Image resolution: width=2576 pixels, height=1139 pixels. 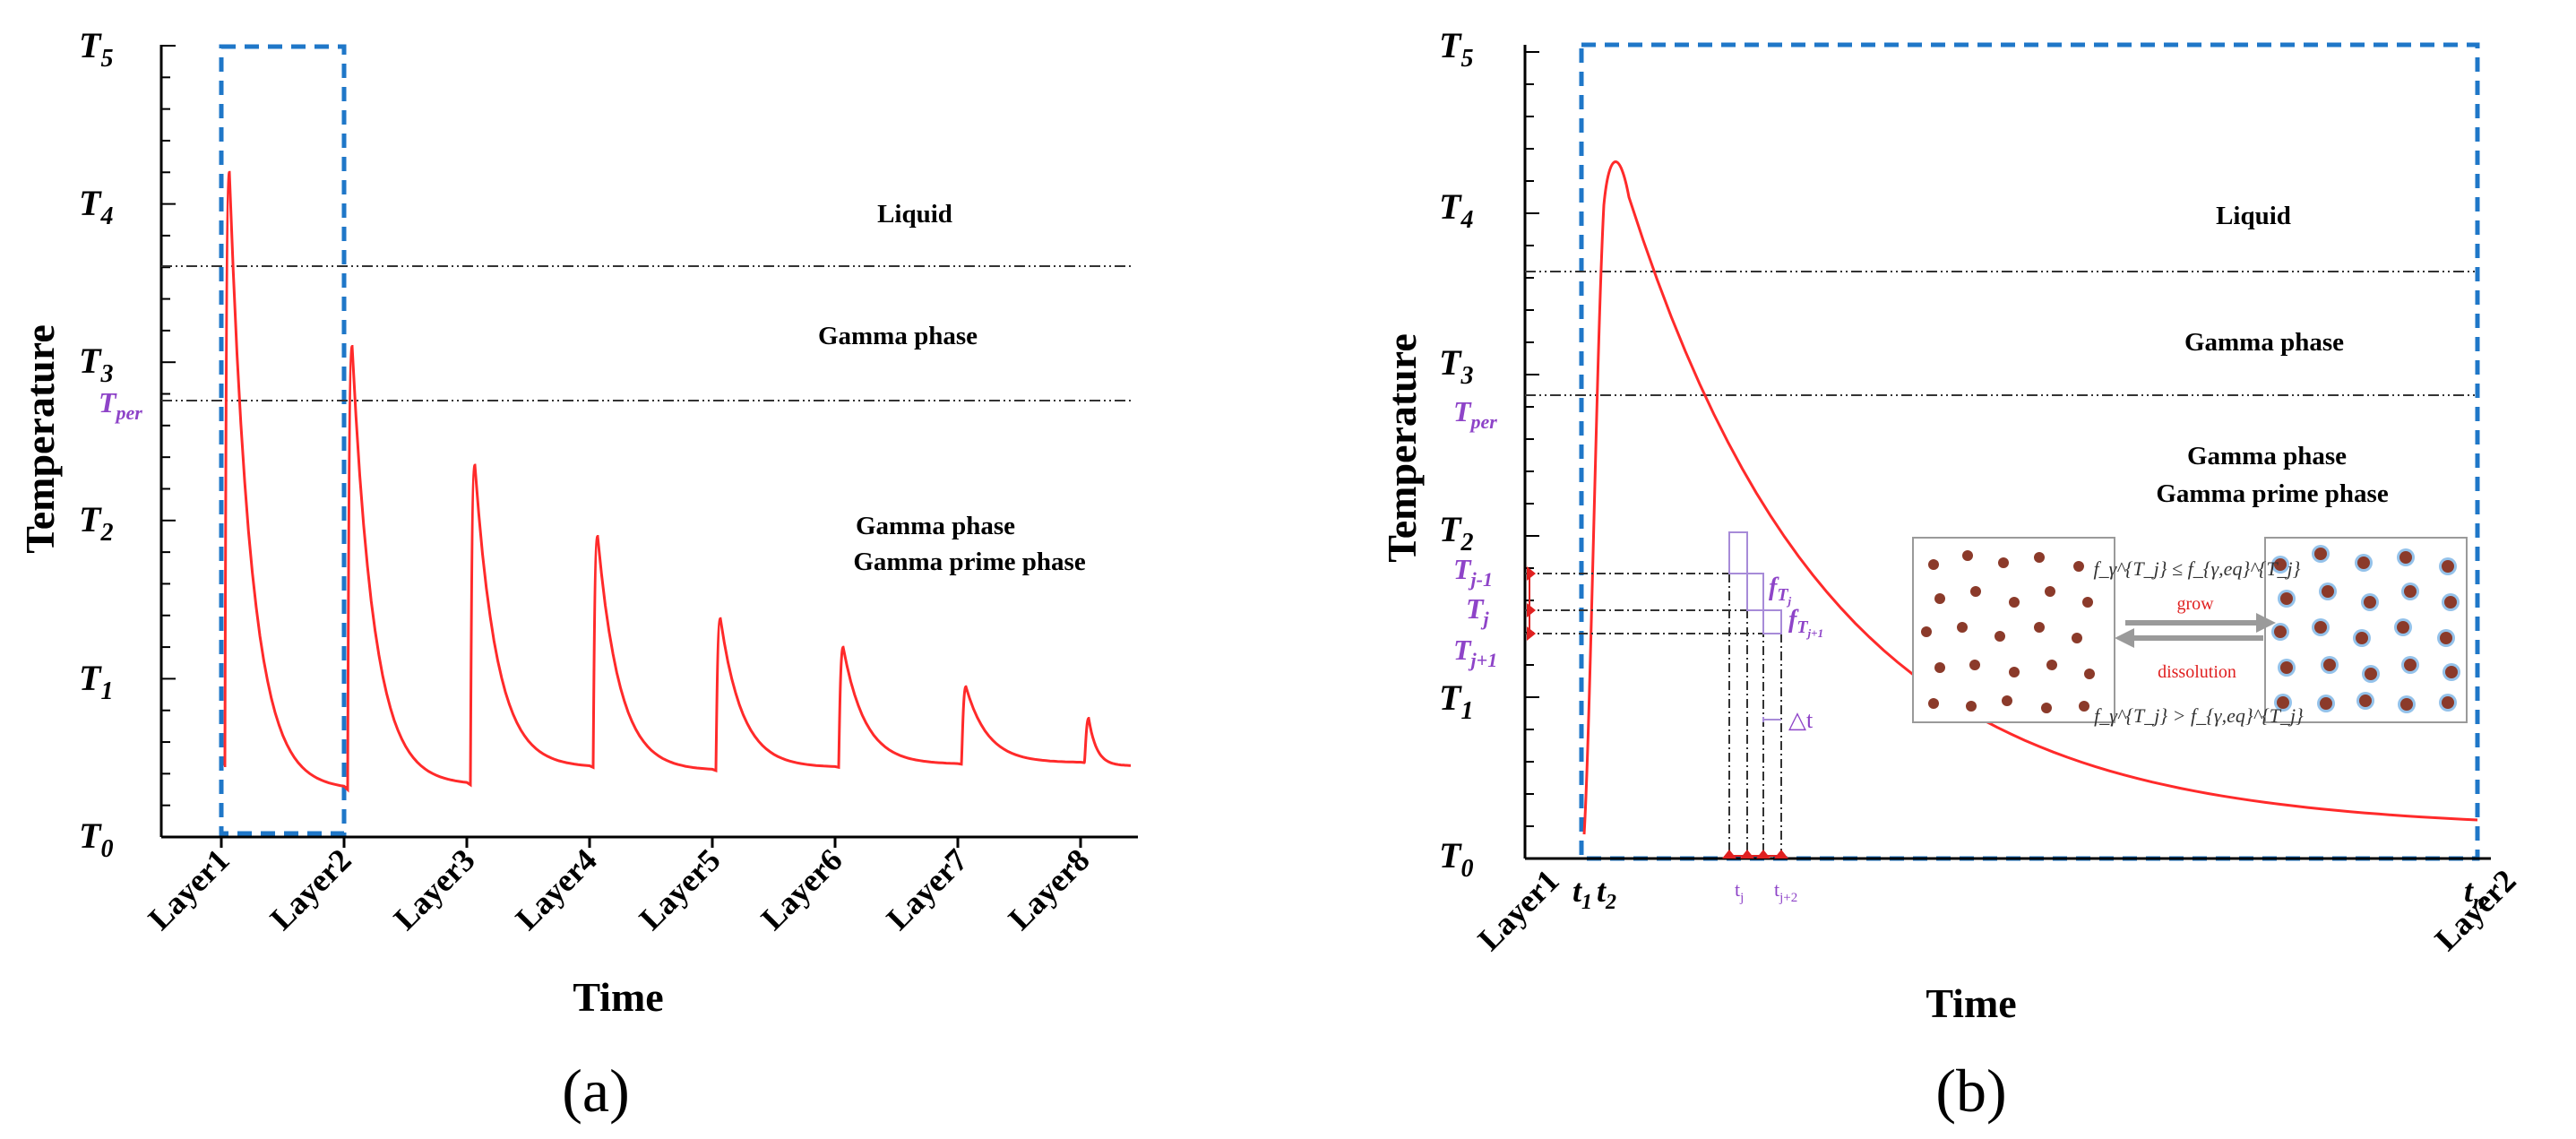 I want to click on grow-arrow, so click(x=2200, y=623).